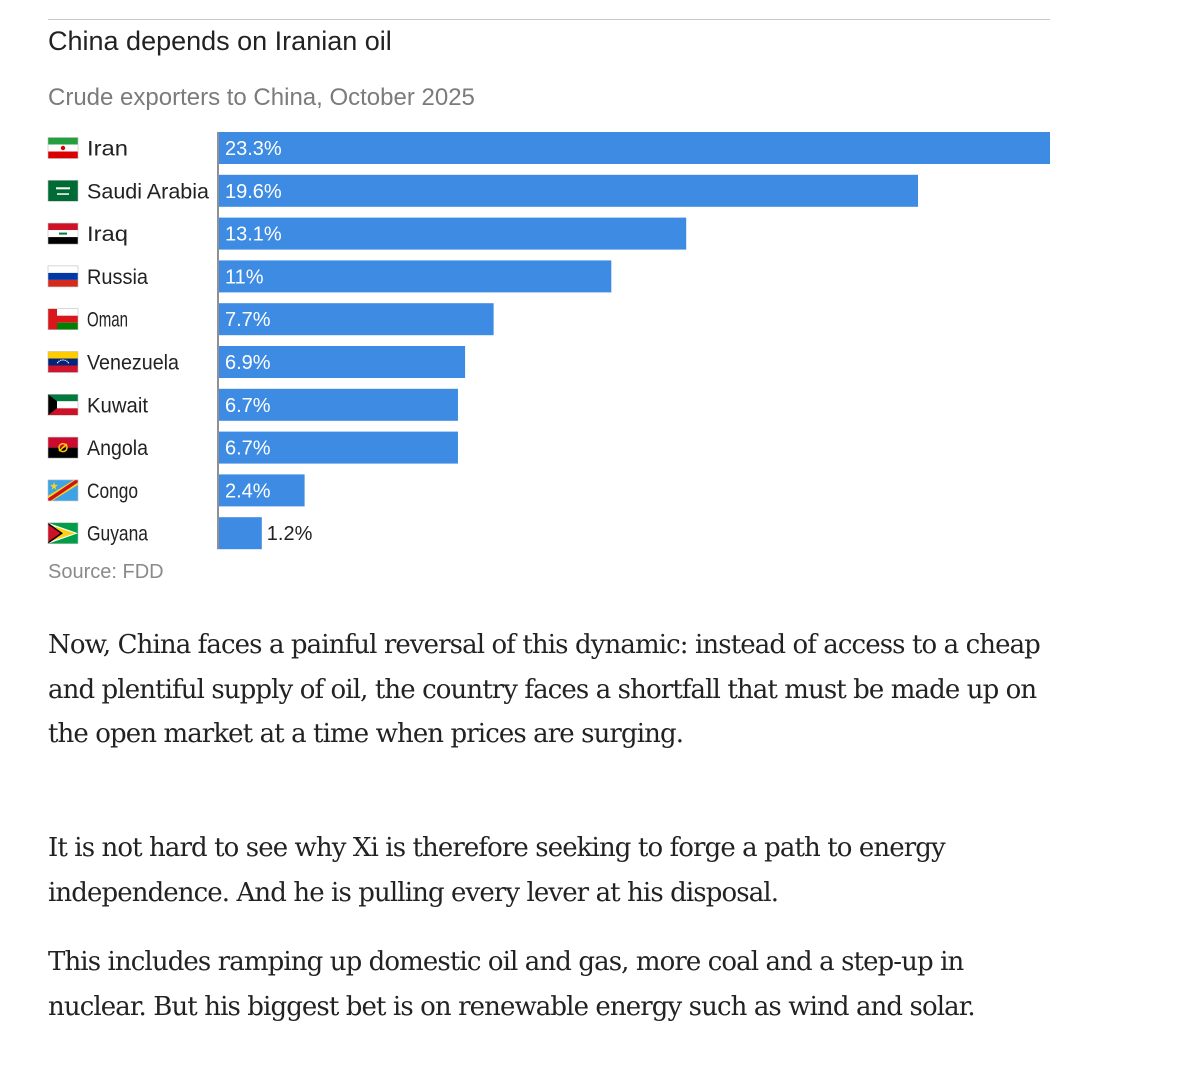  Describe the element at coordinates (220, 41) in the screenshot. I see `chart-title: China depends on Iranian oil` at that location.